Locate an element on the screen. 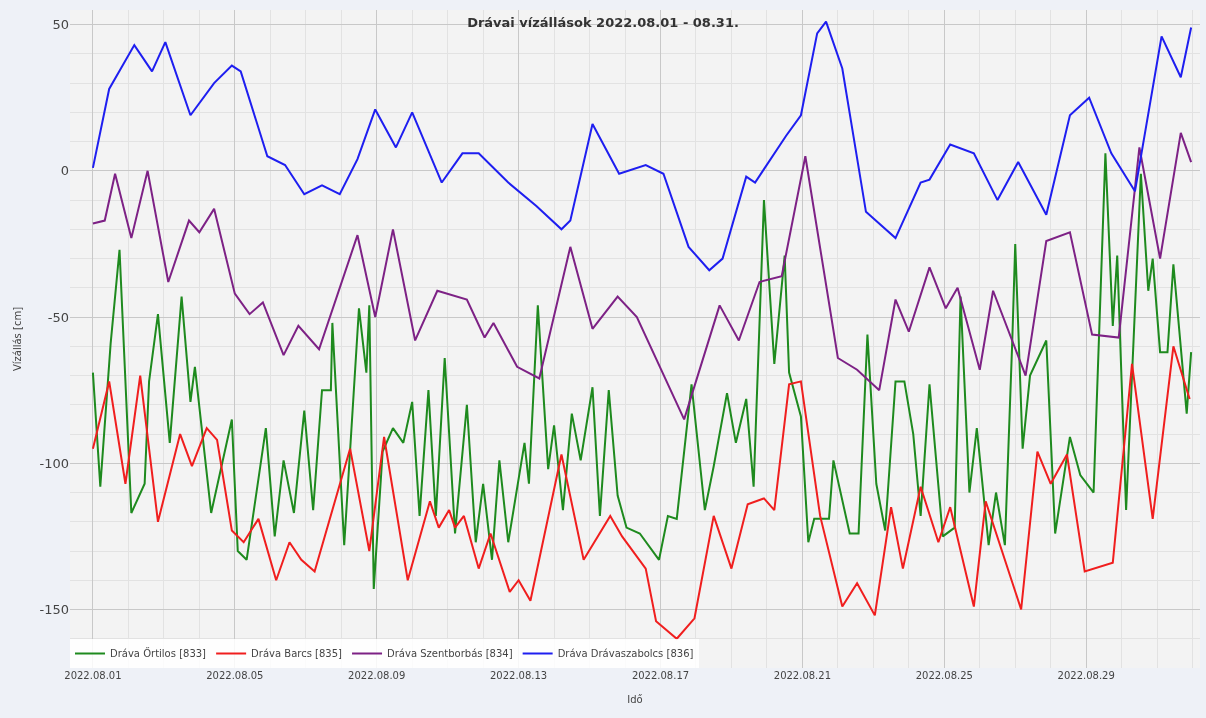  y-axis-title: Vízállás [cm] is located at coordinates (18, 339).